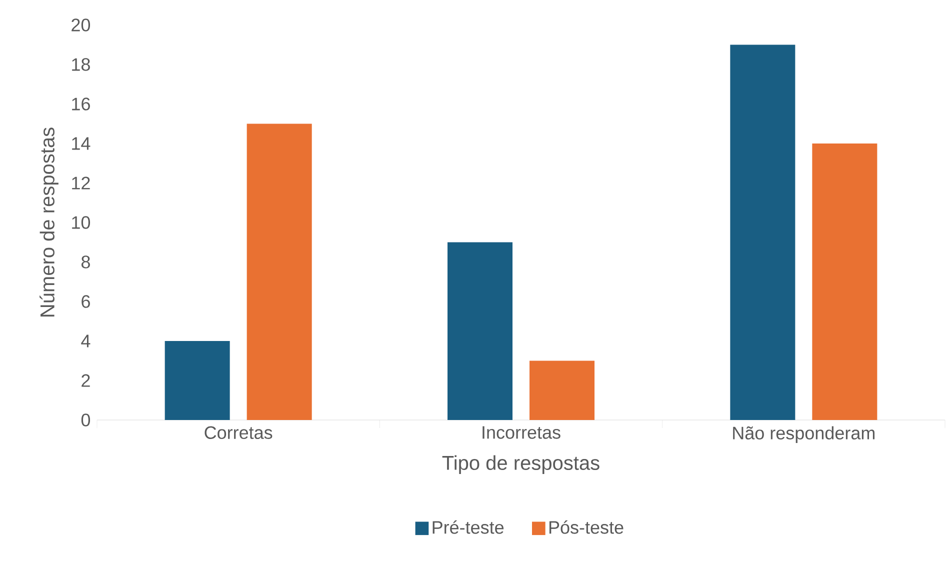 The width and height of the screenshot is (948, 578). Describe the element at coordinates (85, 341) in the screenshot. I see `y-tick-label: 4` at that location.